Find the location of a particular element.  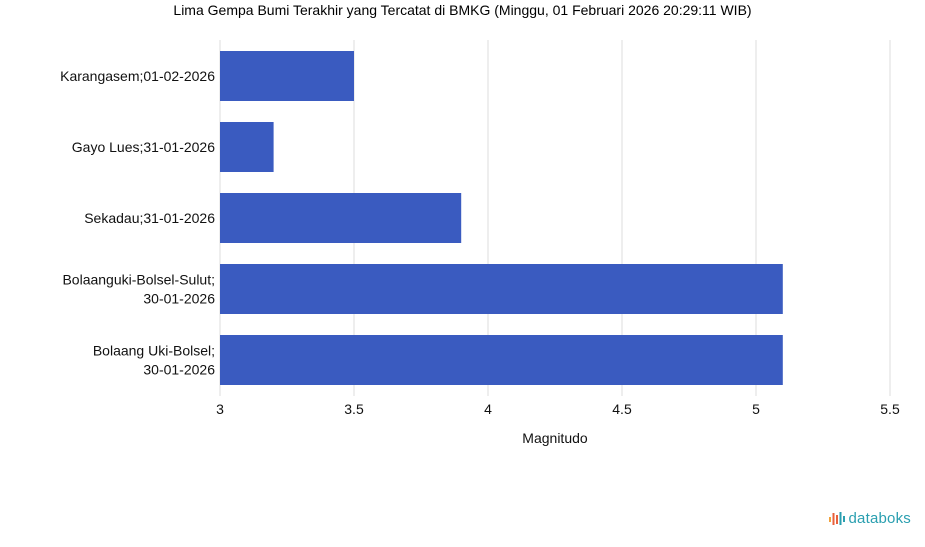

x-tick-labels: 3 3.5 4 4.5 5 5.5 is located at coordinates (558, 409).